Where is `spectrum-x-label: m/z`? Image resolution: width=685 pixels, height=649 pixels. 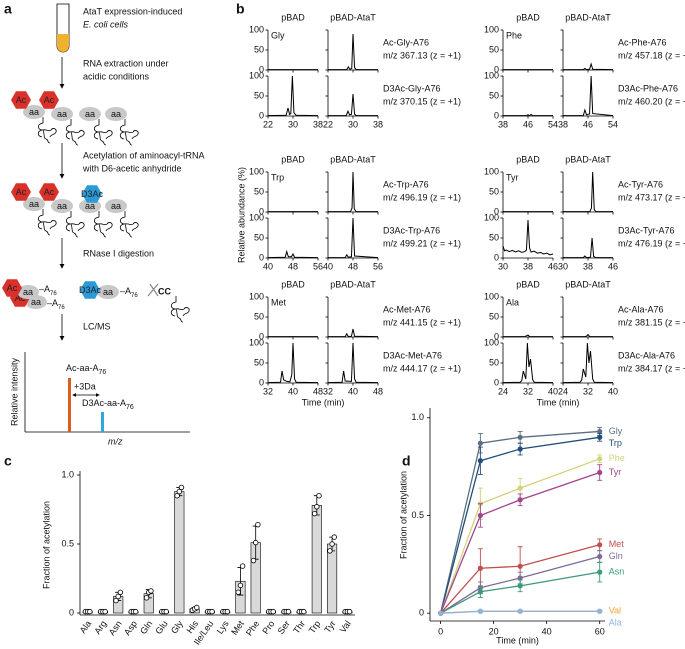
spectrum-x-label: m/z is located at coordinates (115, 441).